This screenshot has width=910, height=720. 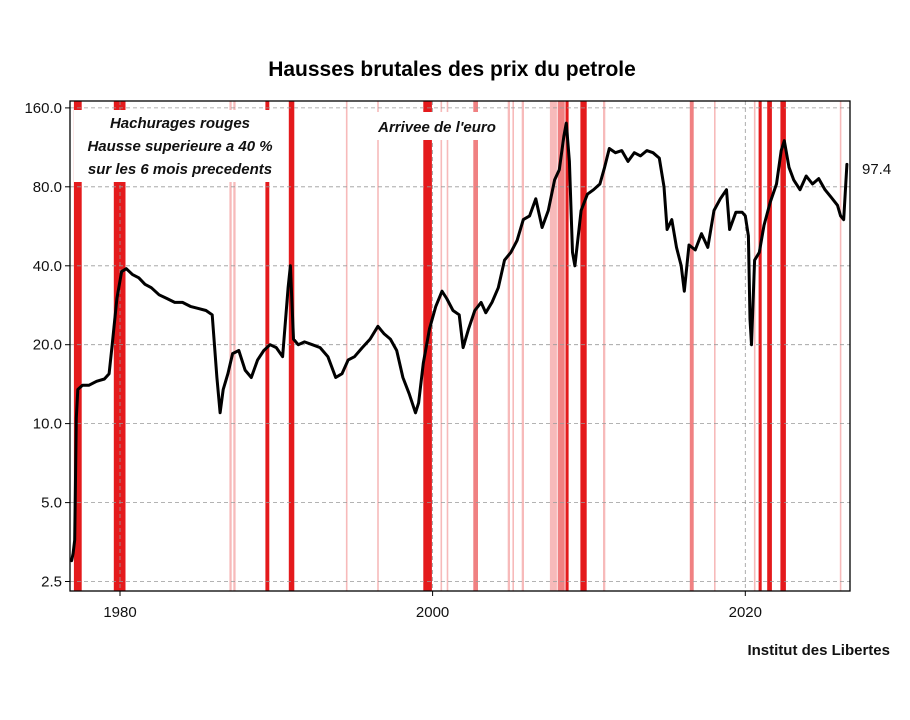 What do you see at coordinates (47, 187) in the screenshot?
I see `y-tick-label: 80.0` at bounding box center [47, 187].